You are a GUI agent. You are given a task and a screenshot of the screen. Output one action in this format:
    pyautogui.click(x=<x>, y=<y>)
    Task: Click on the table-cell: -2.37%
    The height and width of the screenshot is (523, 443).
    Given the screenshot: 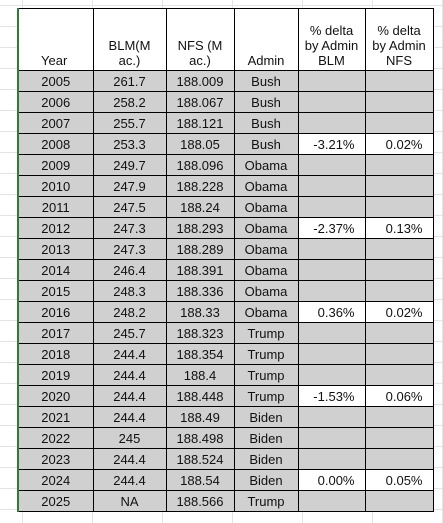 What is the action you would take?
    pyautogui.click(x=331, y=228)
    